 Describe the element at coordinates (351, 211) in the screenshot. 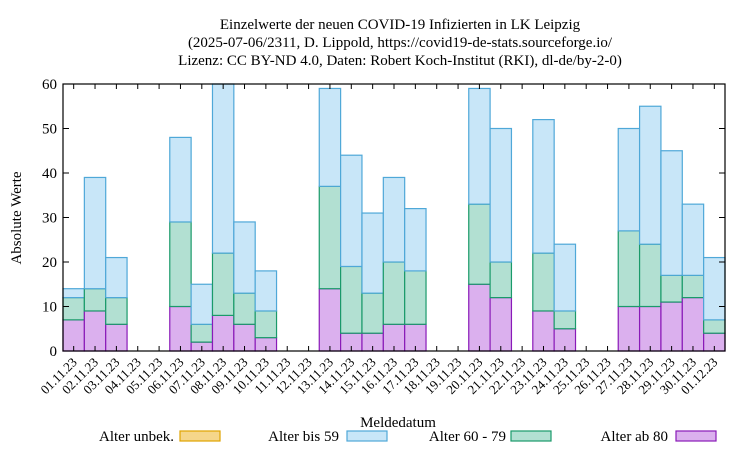

I see `bar-alter-bis-59-14.11.23` at that location.